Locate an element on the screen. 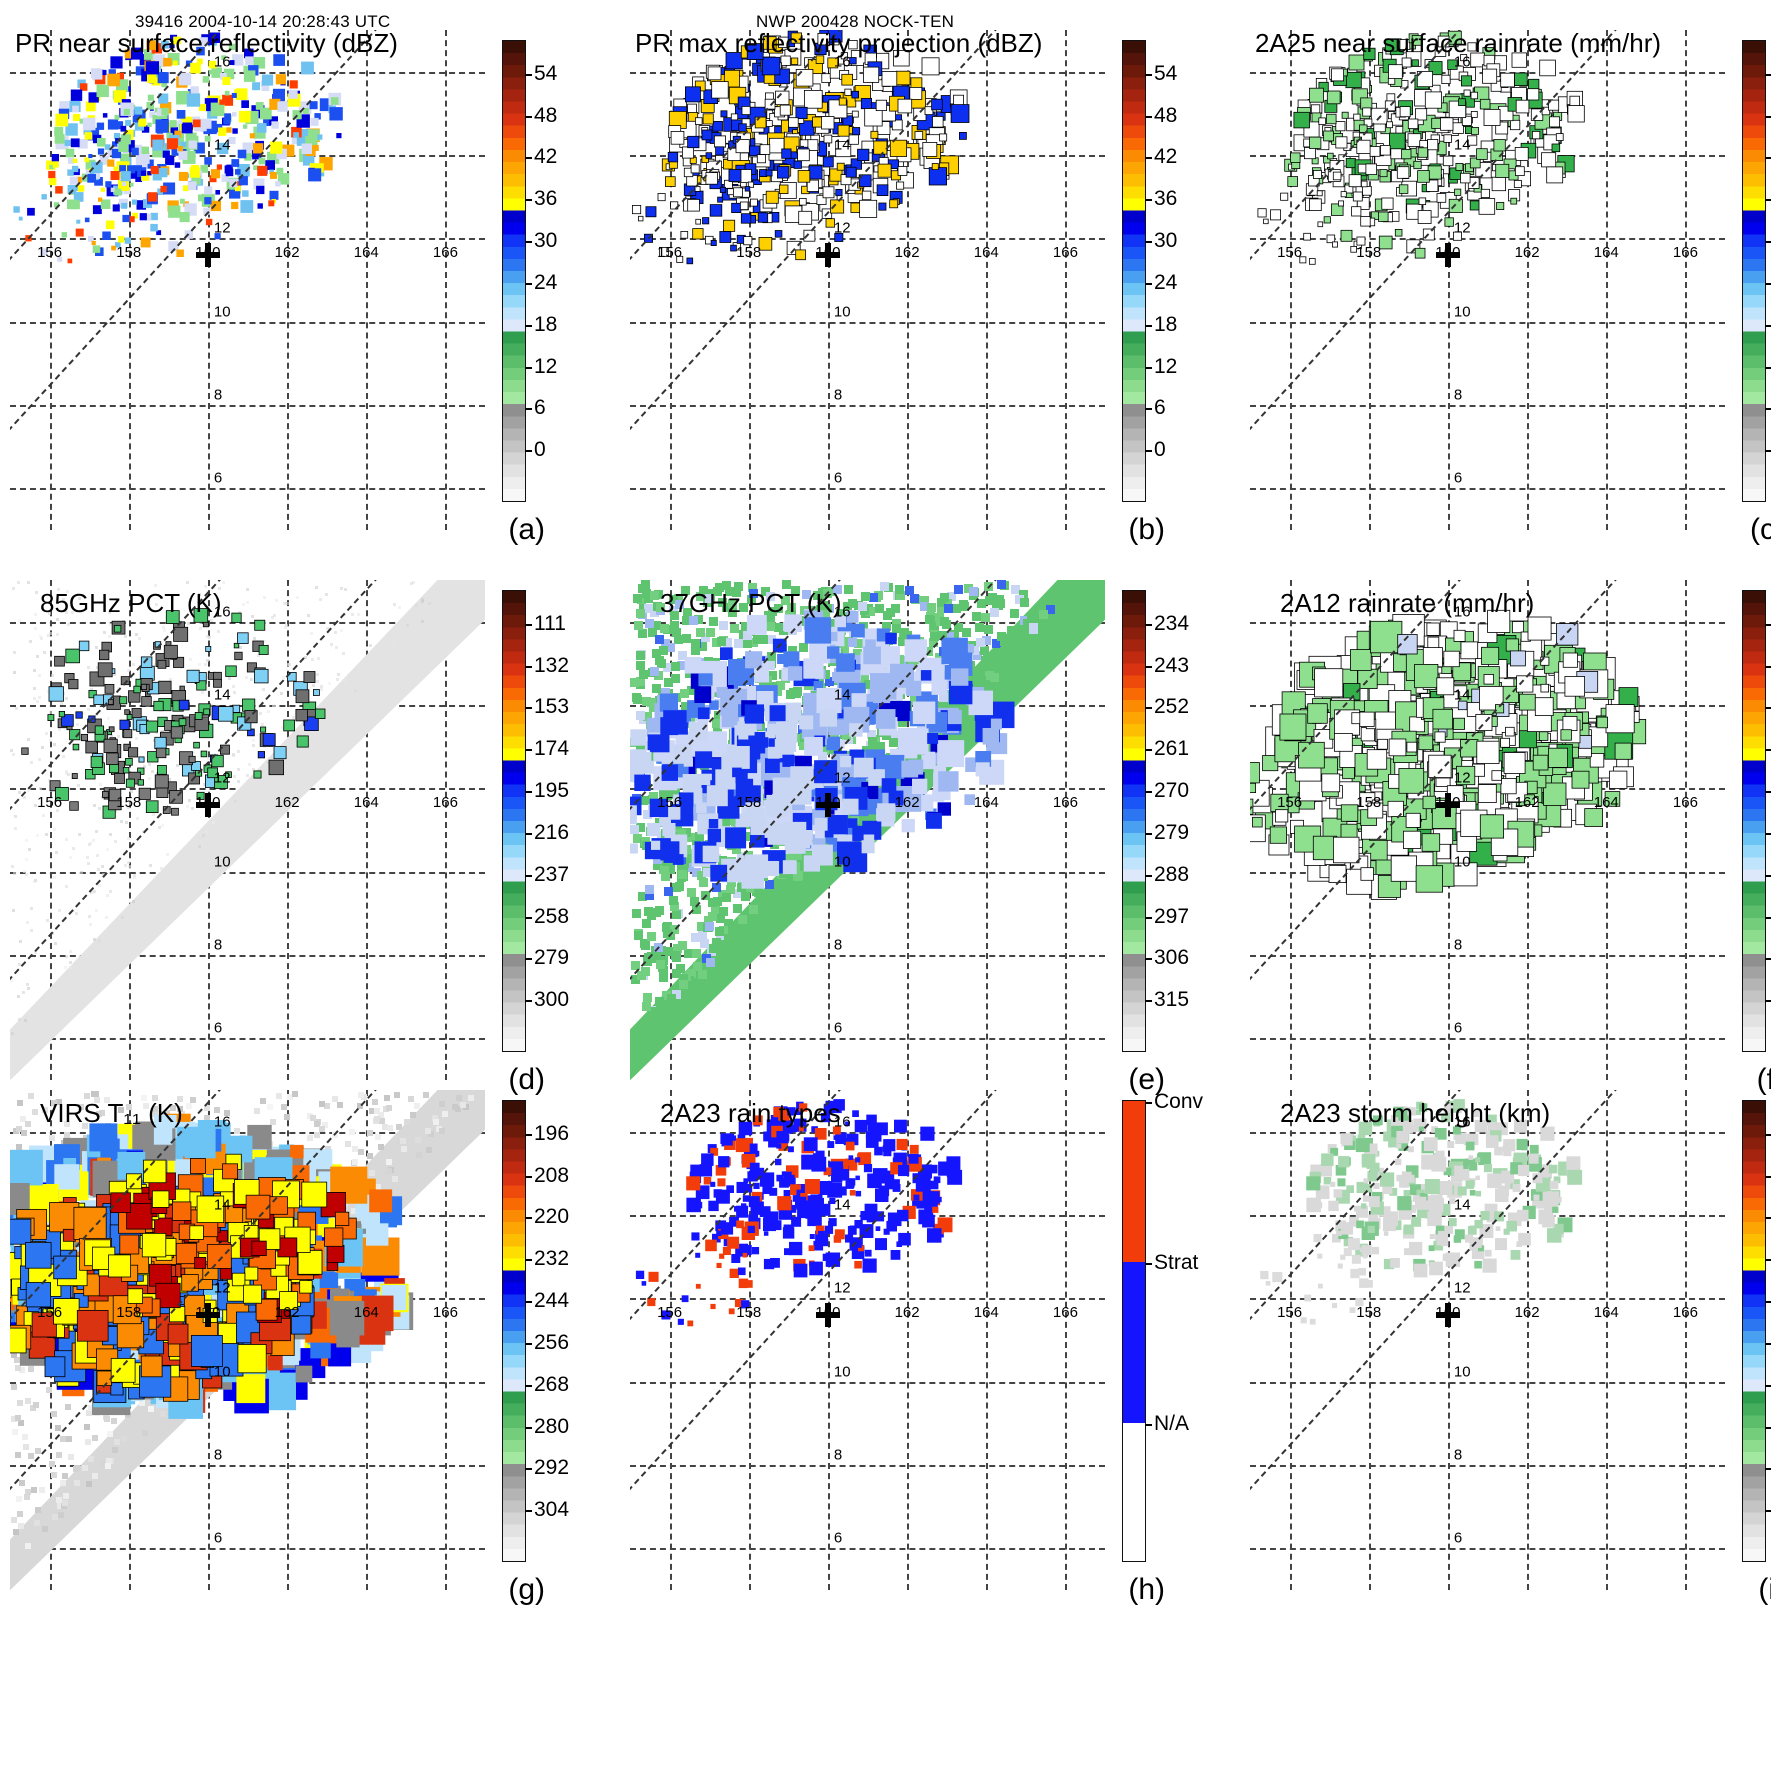  colorbar-label: 30 is located at coordinates (546, 241).